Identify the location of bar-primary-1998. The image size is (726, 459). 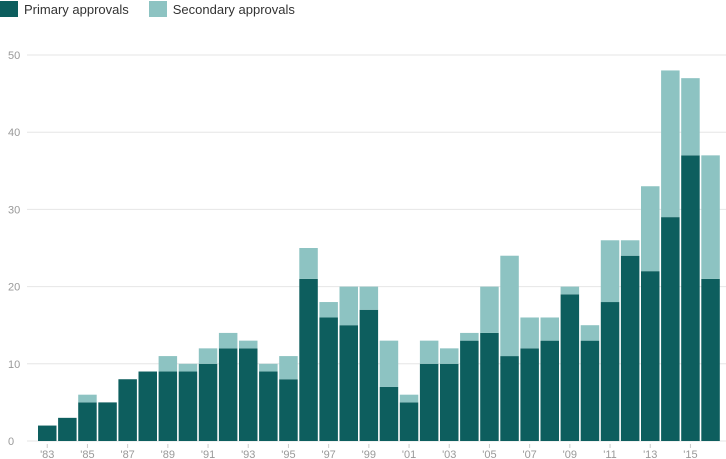
(349, 383).